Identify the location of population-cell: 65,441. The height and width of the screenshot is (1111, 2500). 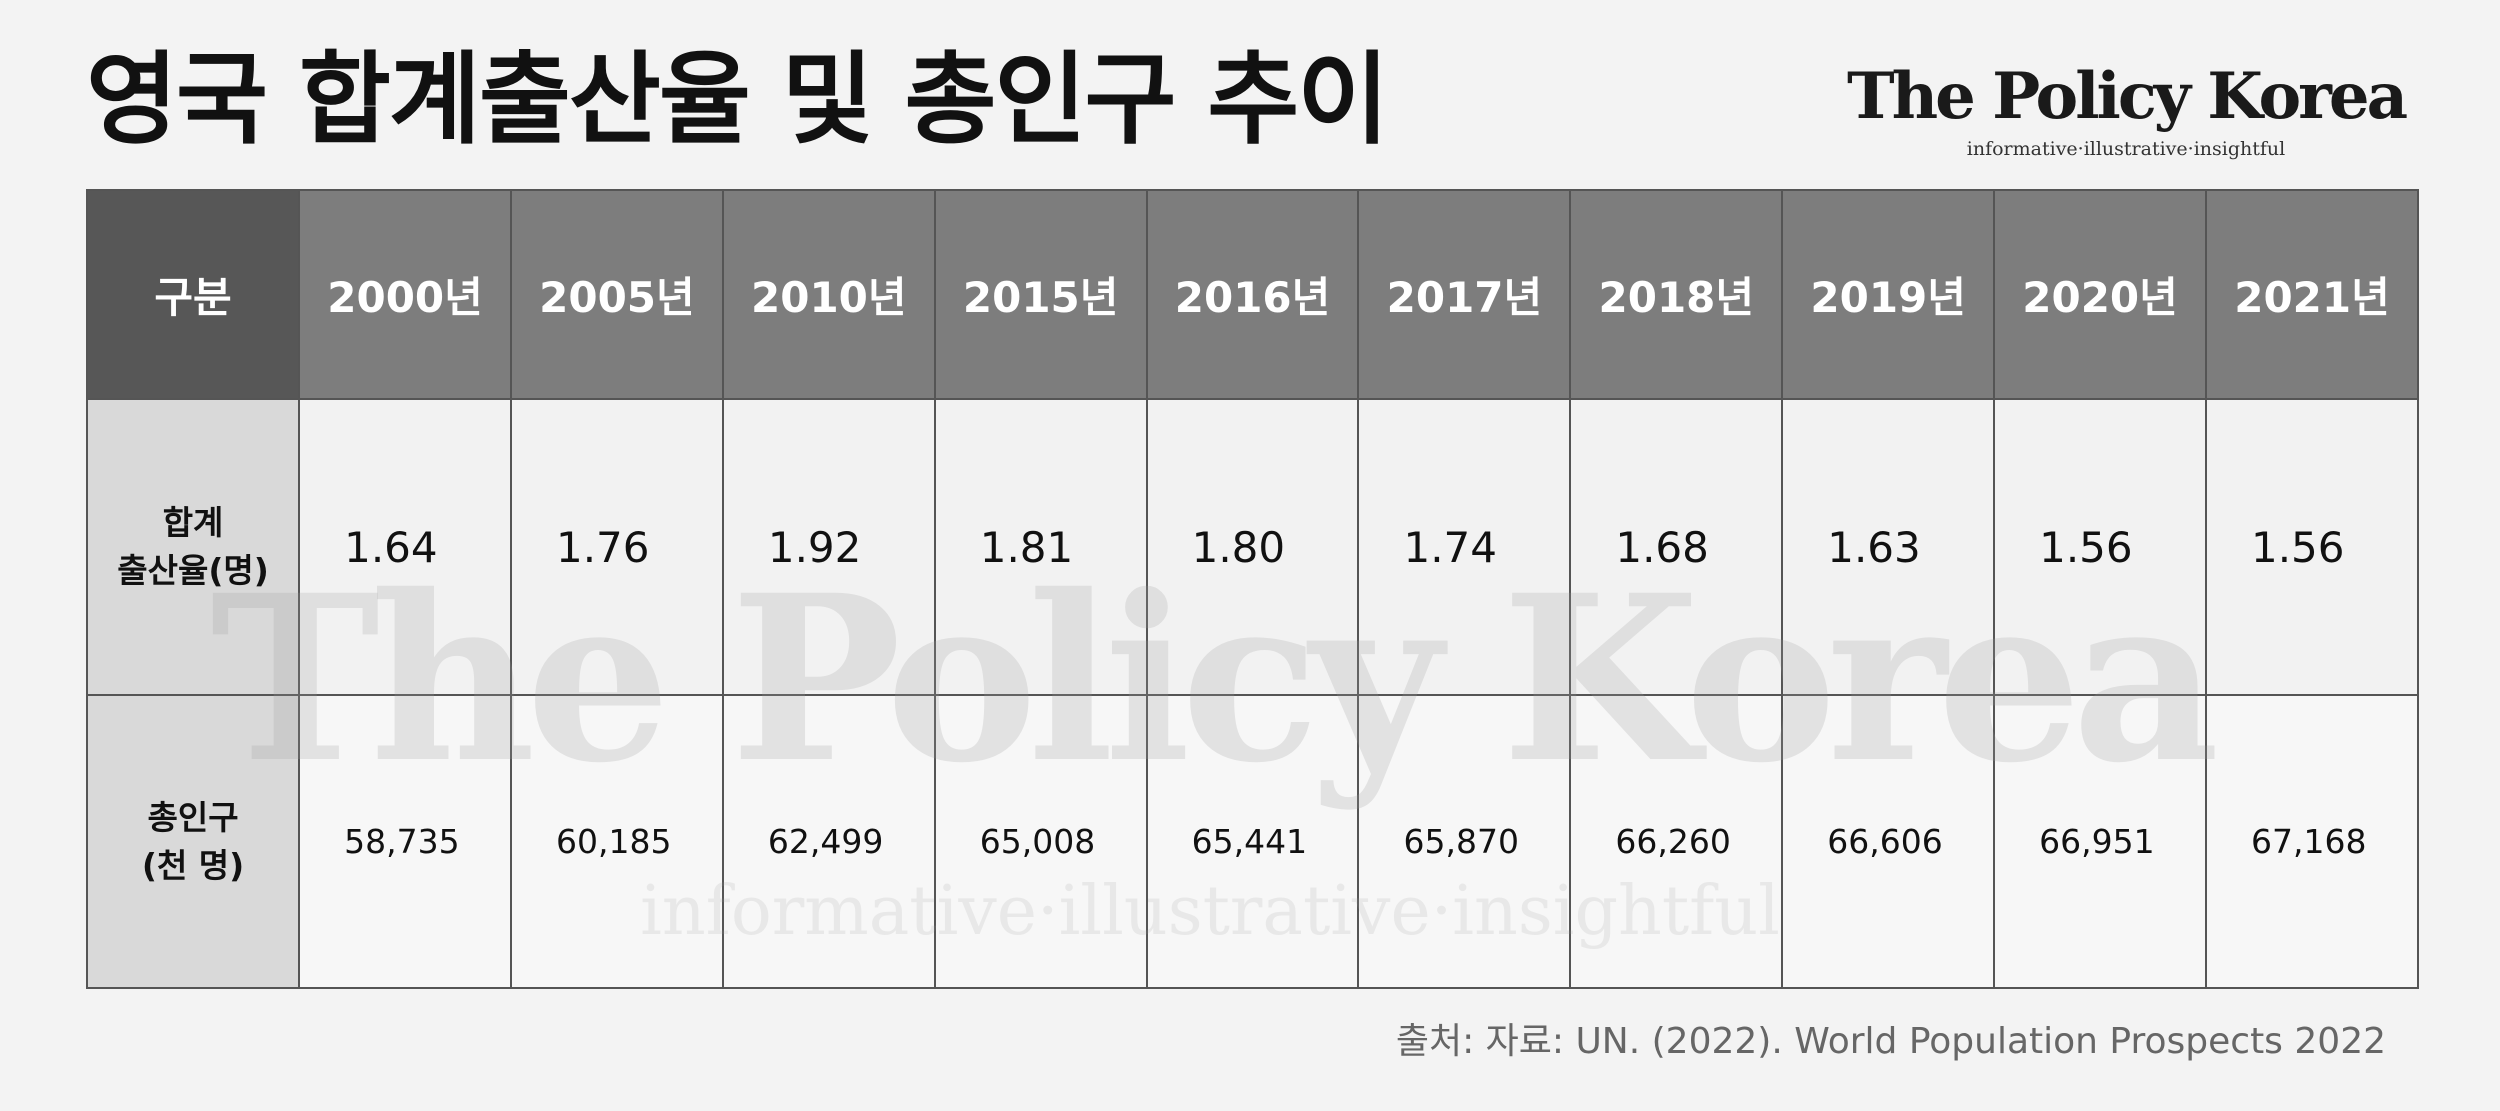
(1252, 841).